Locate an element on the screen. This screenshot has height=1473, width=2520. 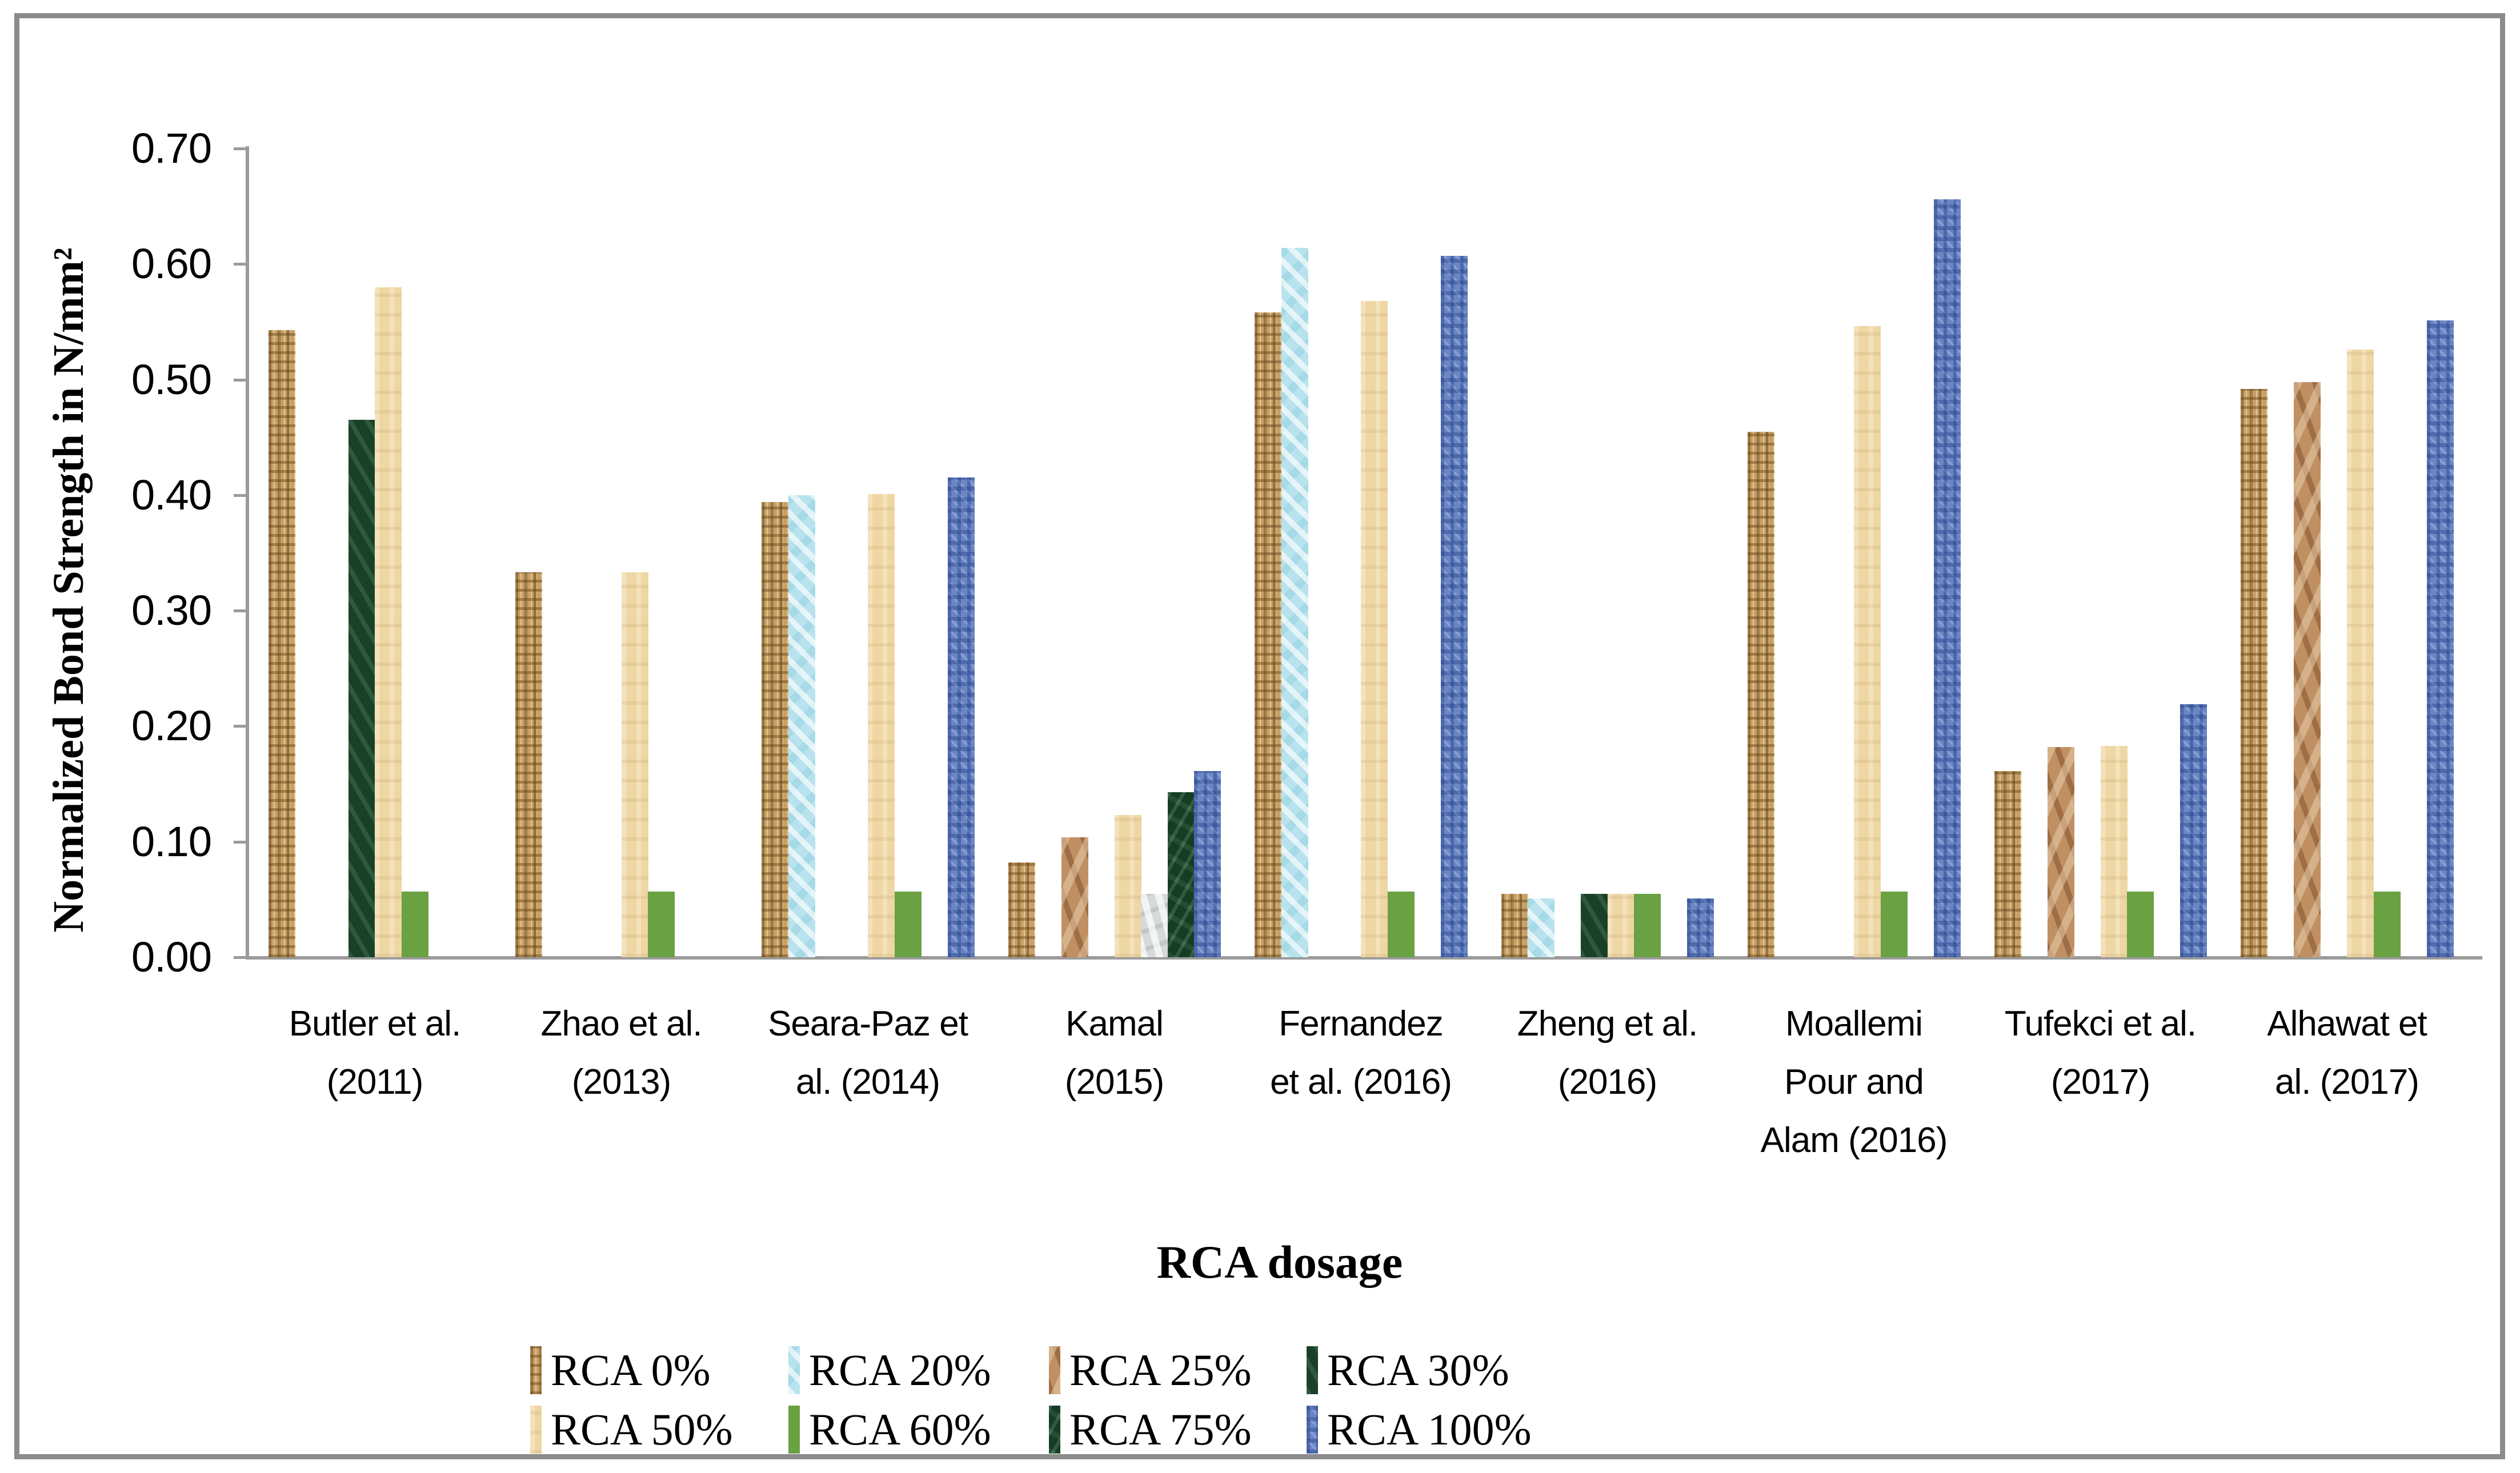
legend-swatch-rca25 is located at coordinates (1054, 1370).